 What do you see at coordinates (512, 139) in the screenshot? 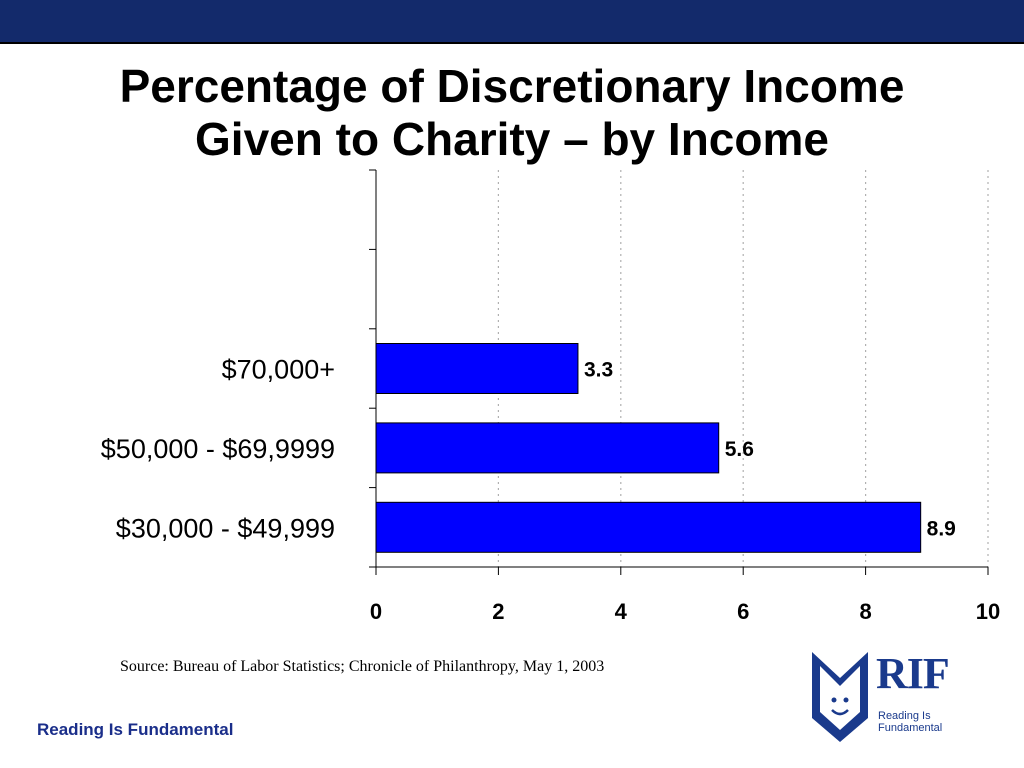
I see `title-line-2: Given to Charity – by Income` at bounding box center [512, 139].